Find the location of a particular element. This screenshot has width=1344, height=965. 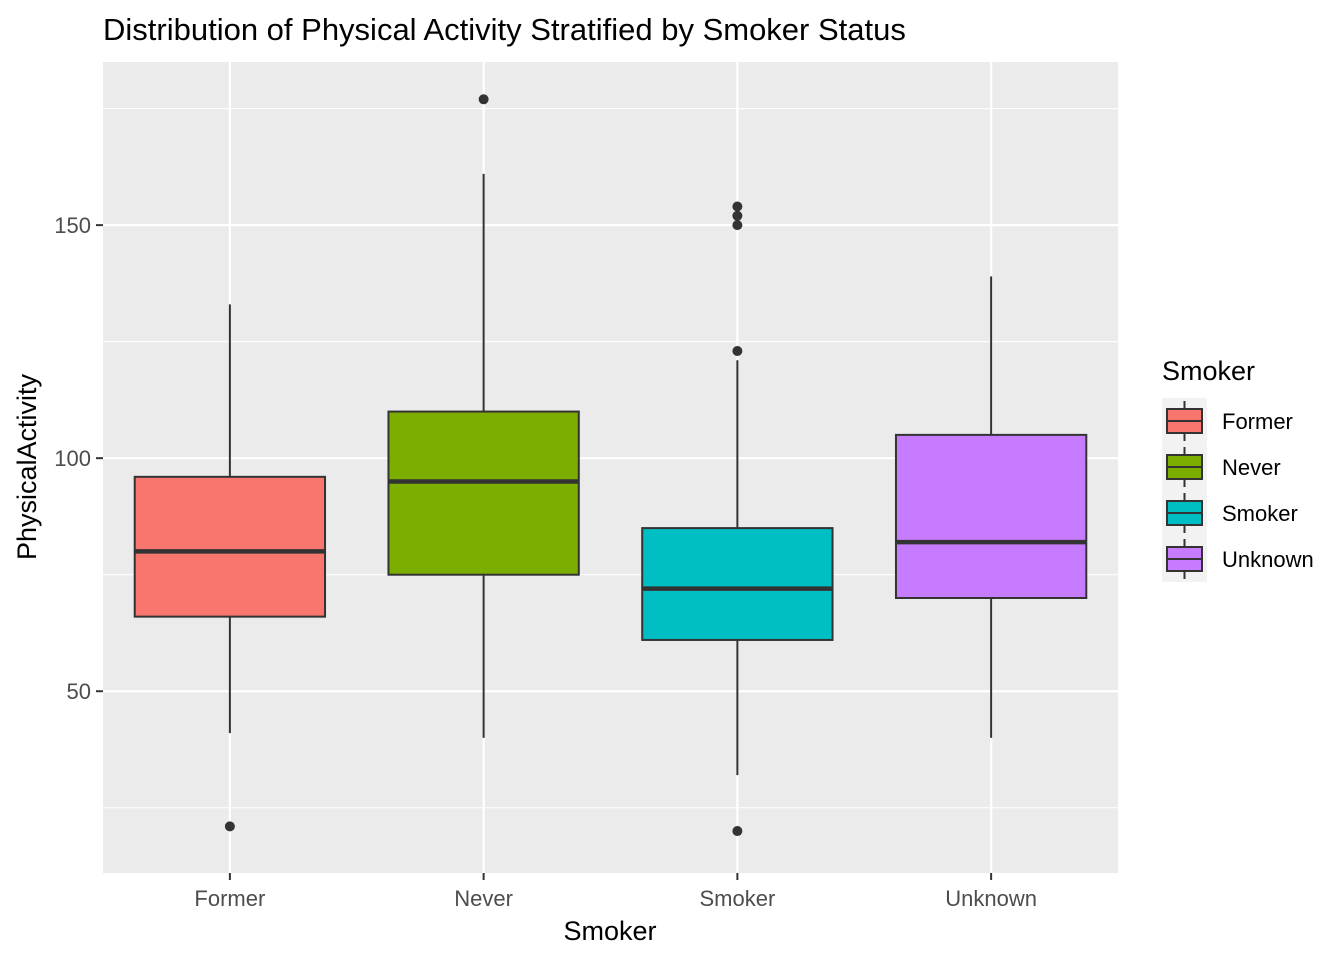

box-never is located at coordinates (483, 416).